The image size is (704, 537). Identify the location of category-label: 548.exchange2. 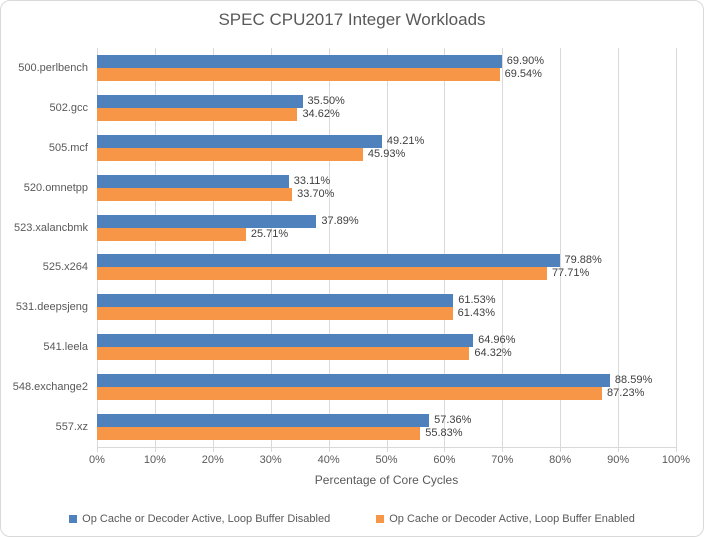
(50, 387).